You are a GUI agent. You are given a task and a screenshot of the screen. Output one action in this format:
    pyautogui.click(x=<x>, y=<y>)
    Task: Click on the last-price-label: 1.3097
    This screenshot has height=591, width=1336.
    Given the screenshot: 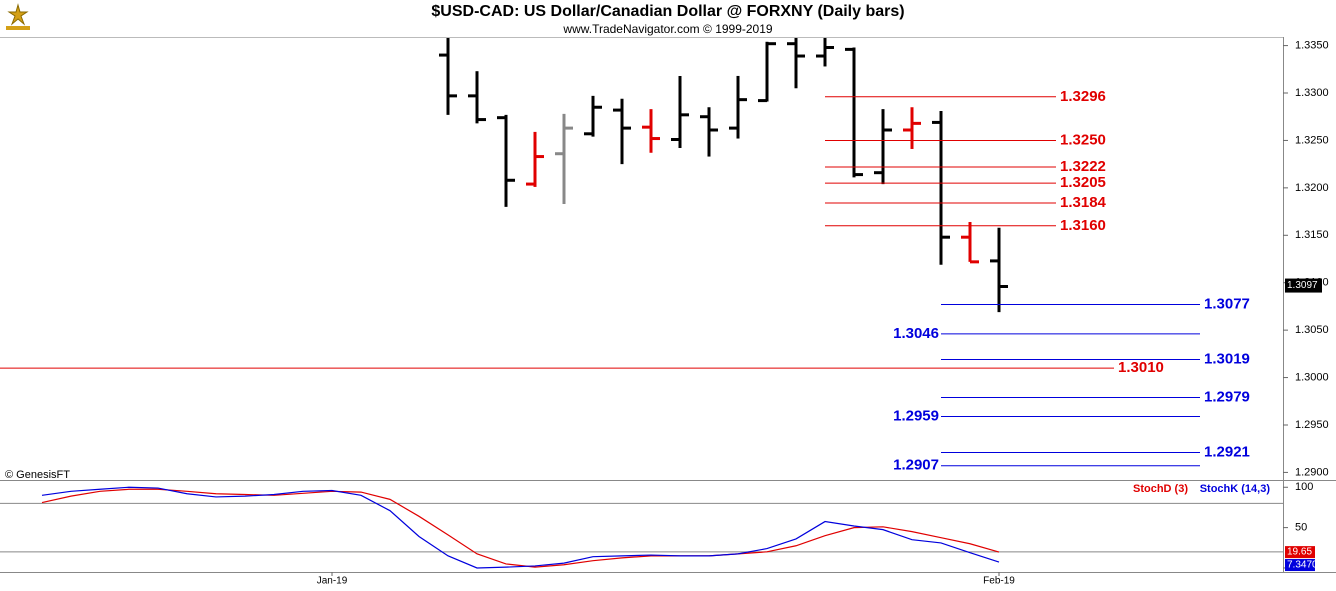 What is the action you would take?
    pyautogui.click(x=1302, y=285)
    